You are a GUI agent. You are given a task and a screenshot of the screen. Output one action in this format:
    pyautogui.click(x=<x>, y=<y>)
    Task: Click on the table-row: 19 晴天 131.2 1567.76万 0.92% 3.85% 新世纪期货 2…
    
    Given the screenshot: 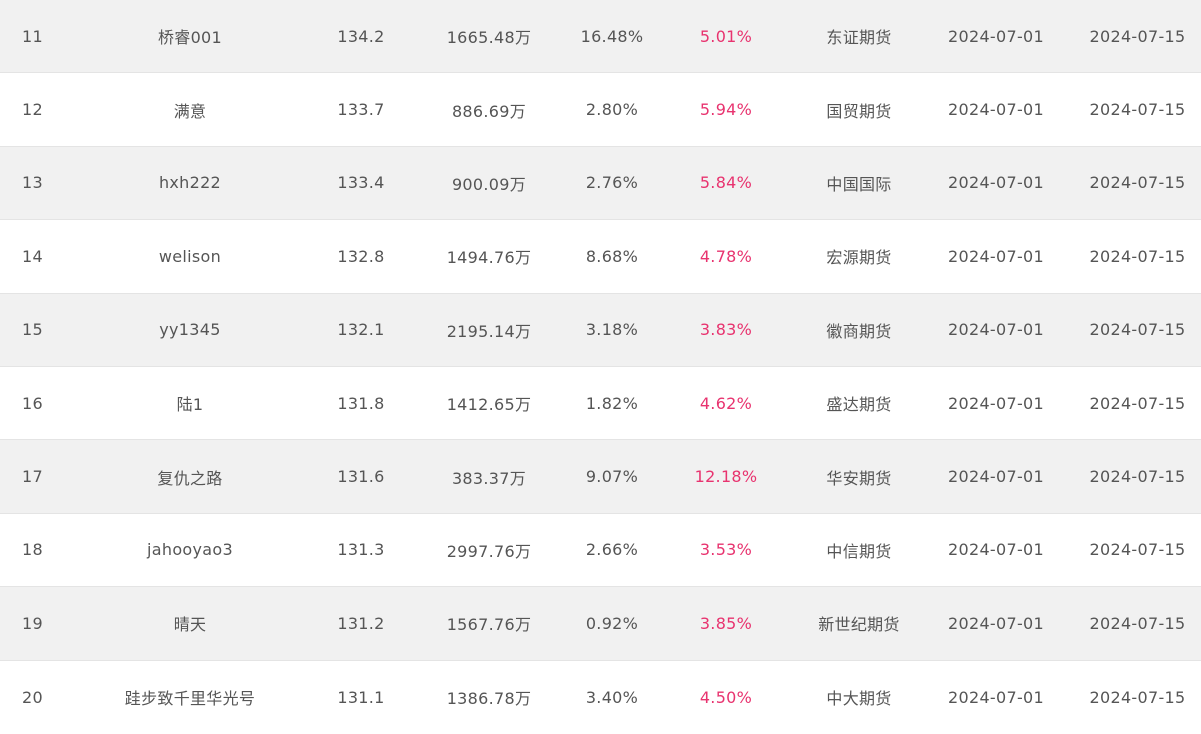 What is the action you would take?
    pyautogui.click(x=600, y=624)
    